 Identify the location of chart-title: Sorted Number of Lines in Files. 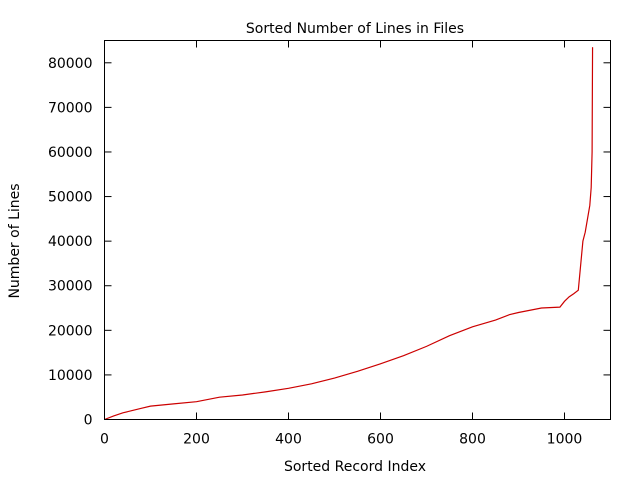
(355, 29).